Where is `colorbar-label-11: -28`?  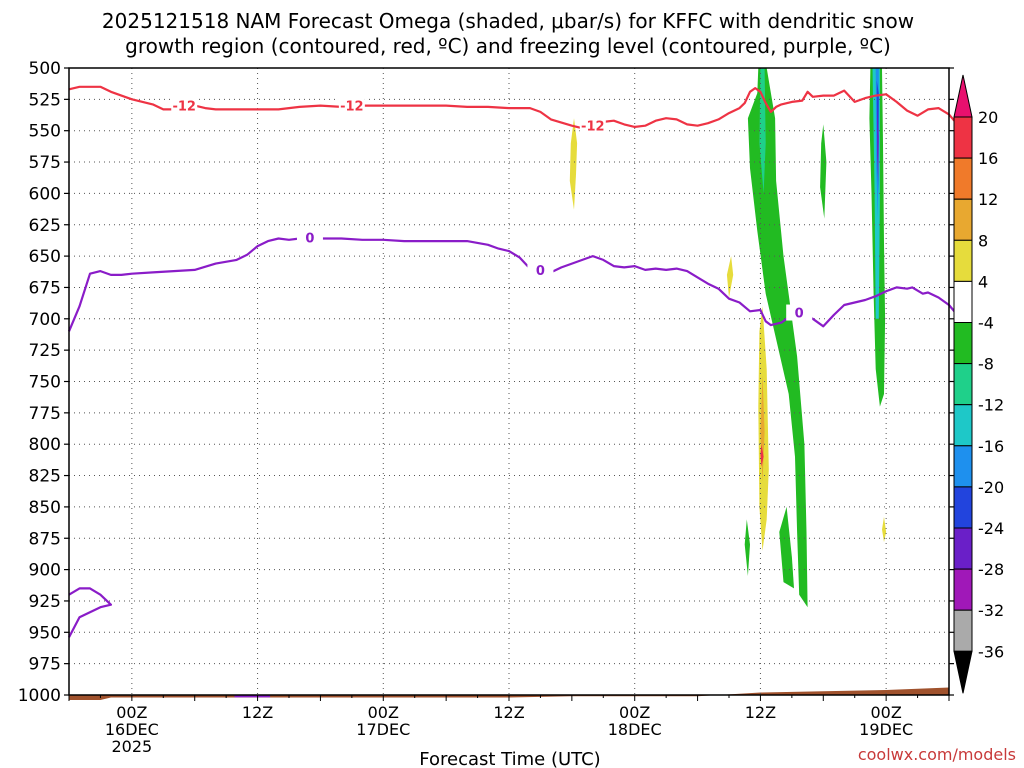 colorbar-label-11: -28 is located at coordinates (991, 569).